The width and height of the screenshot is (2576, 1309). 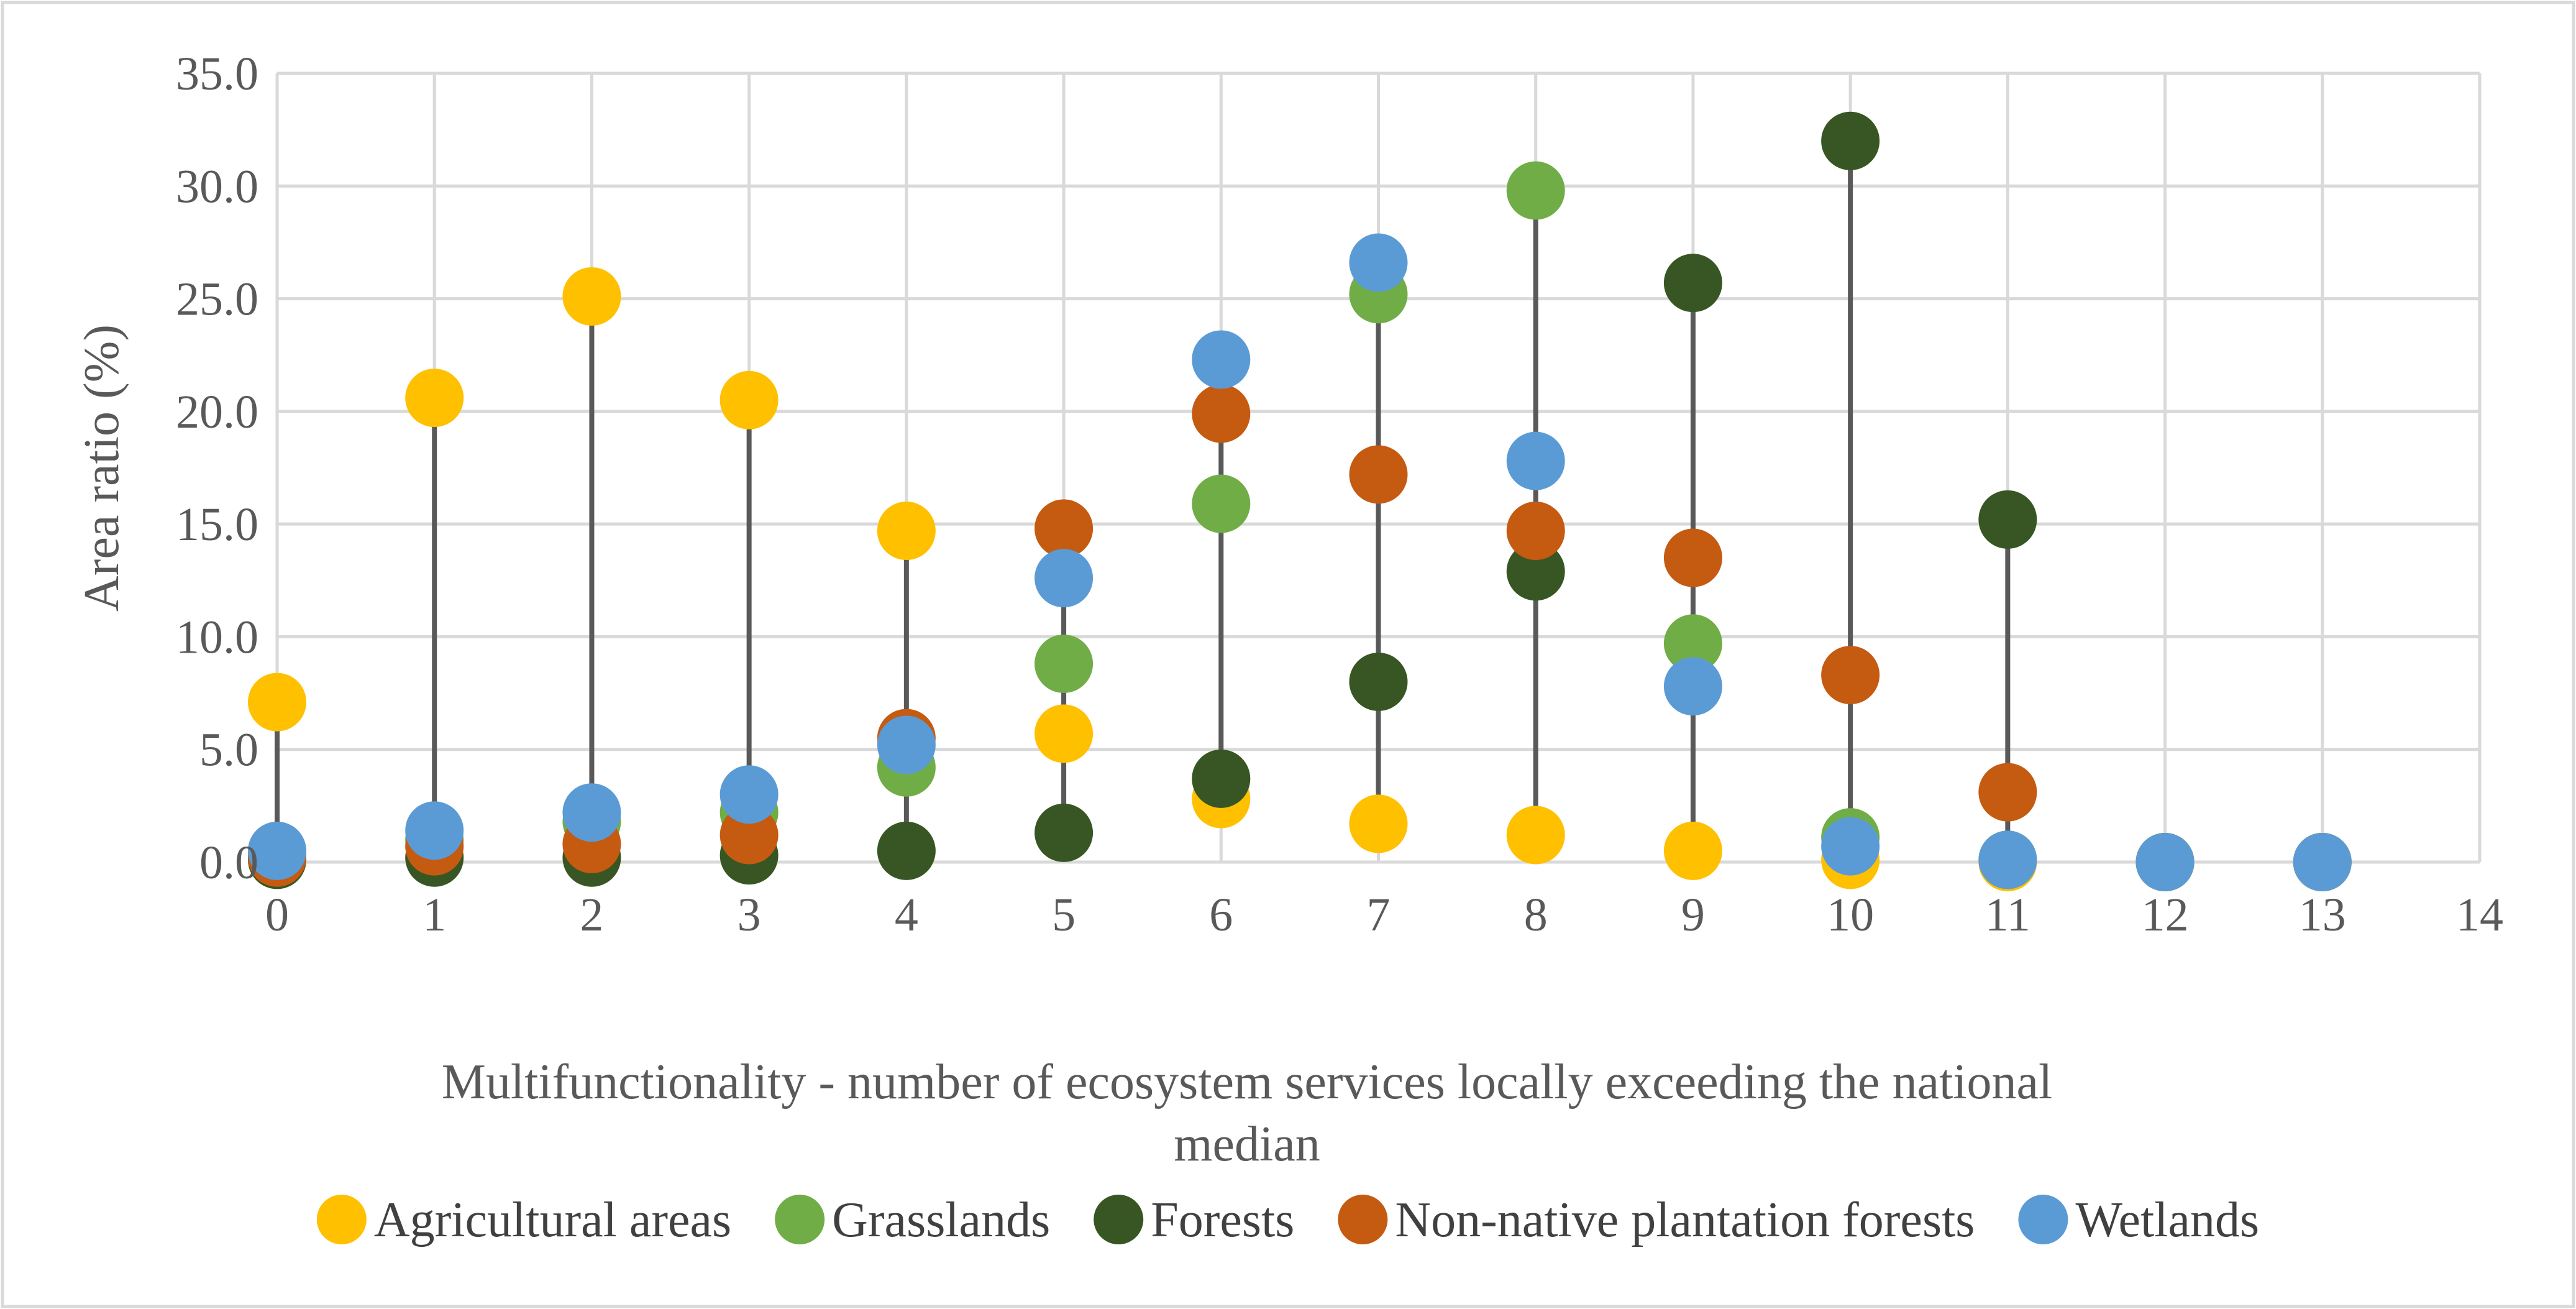 I want to click on y-tick-label: 5.0, so click(x=228, y=750).